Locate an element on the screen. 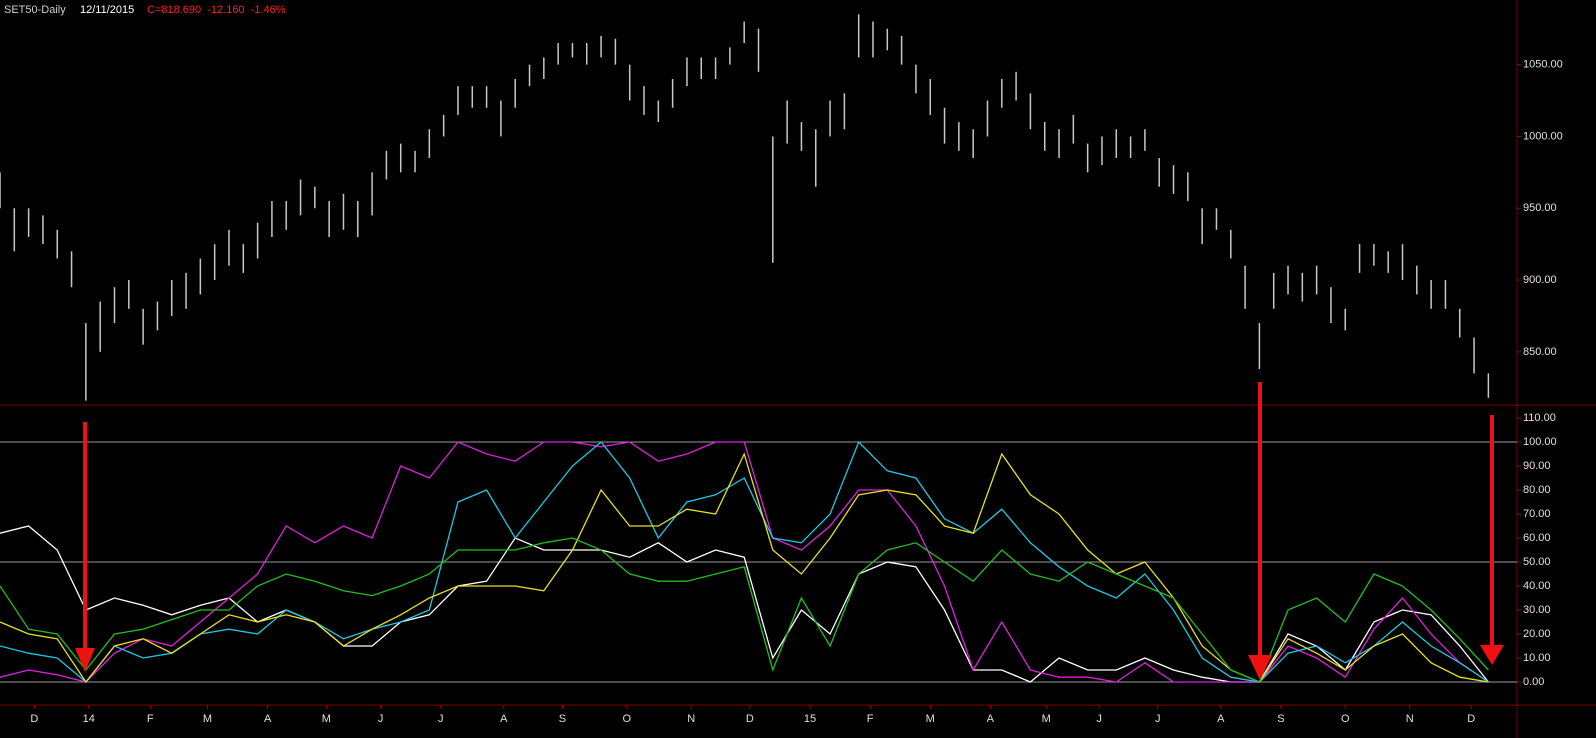  y-tick-label: 1050.00 is located at coordinates (1543, 65).